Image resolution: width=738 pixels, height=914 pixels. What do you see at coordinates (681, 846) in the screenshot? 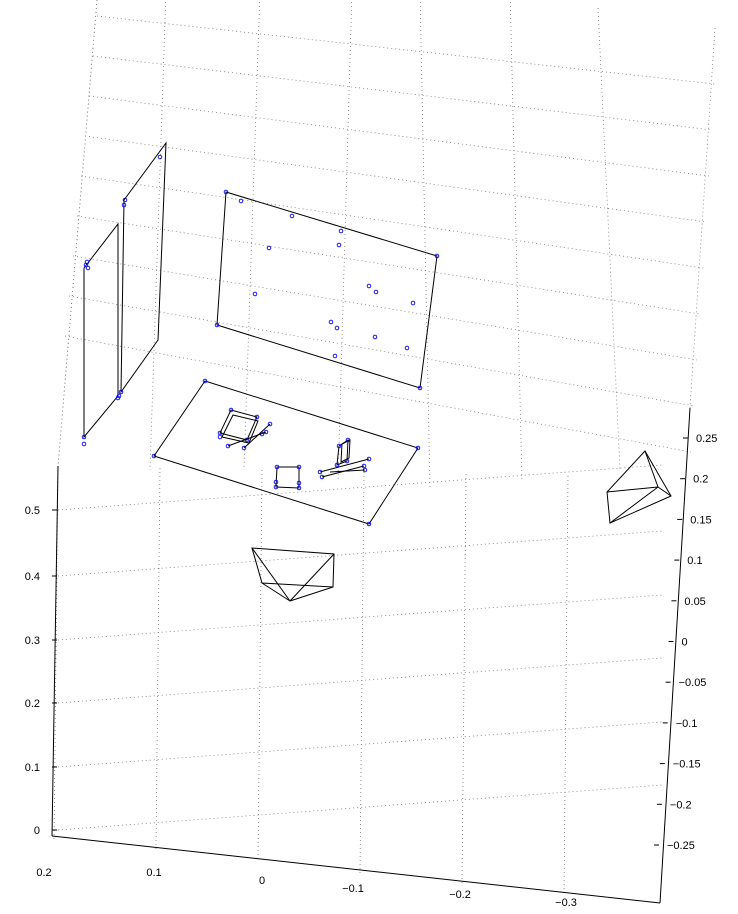
I see `y-tick-label: −0.25` at bounding box center [681, 846].